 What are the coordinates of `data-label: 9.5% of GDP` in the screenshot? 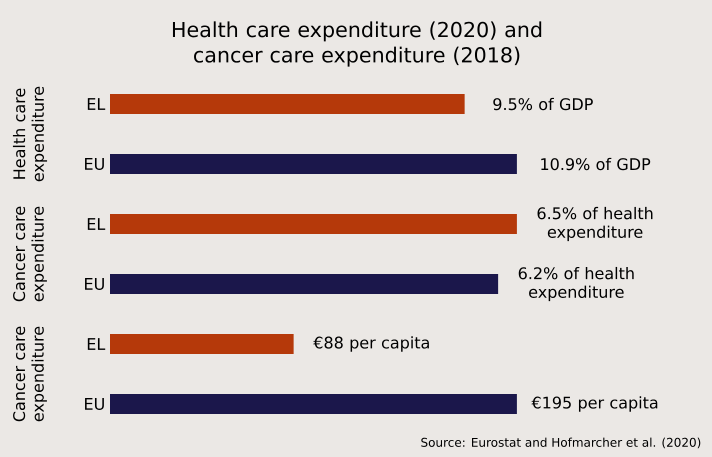 It's located at (543, 104).